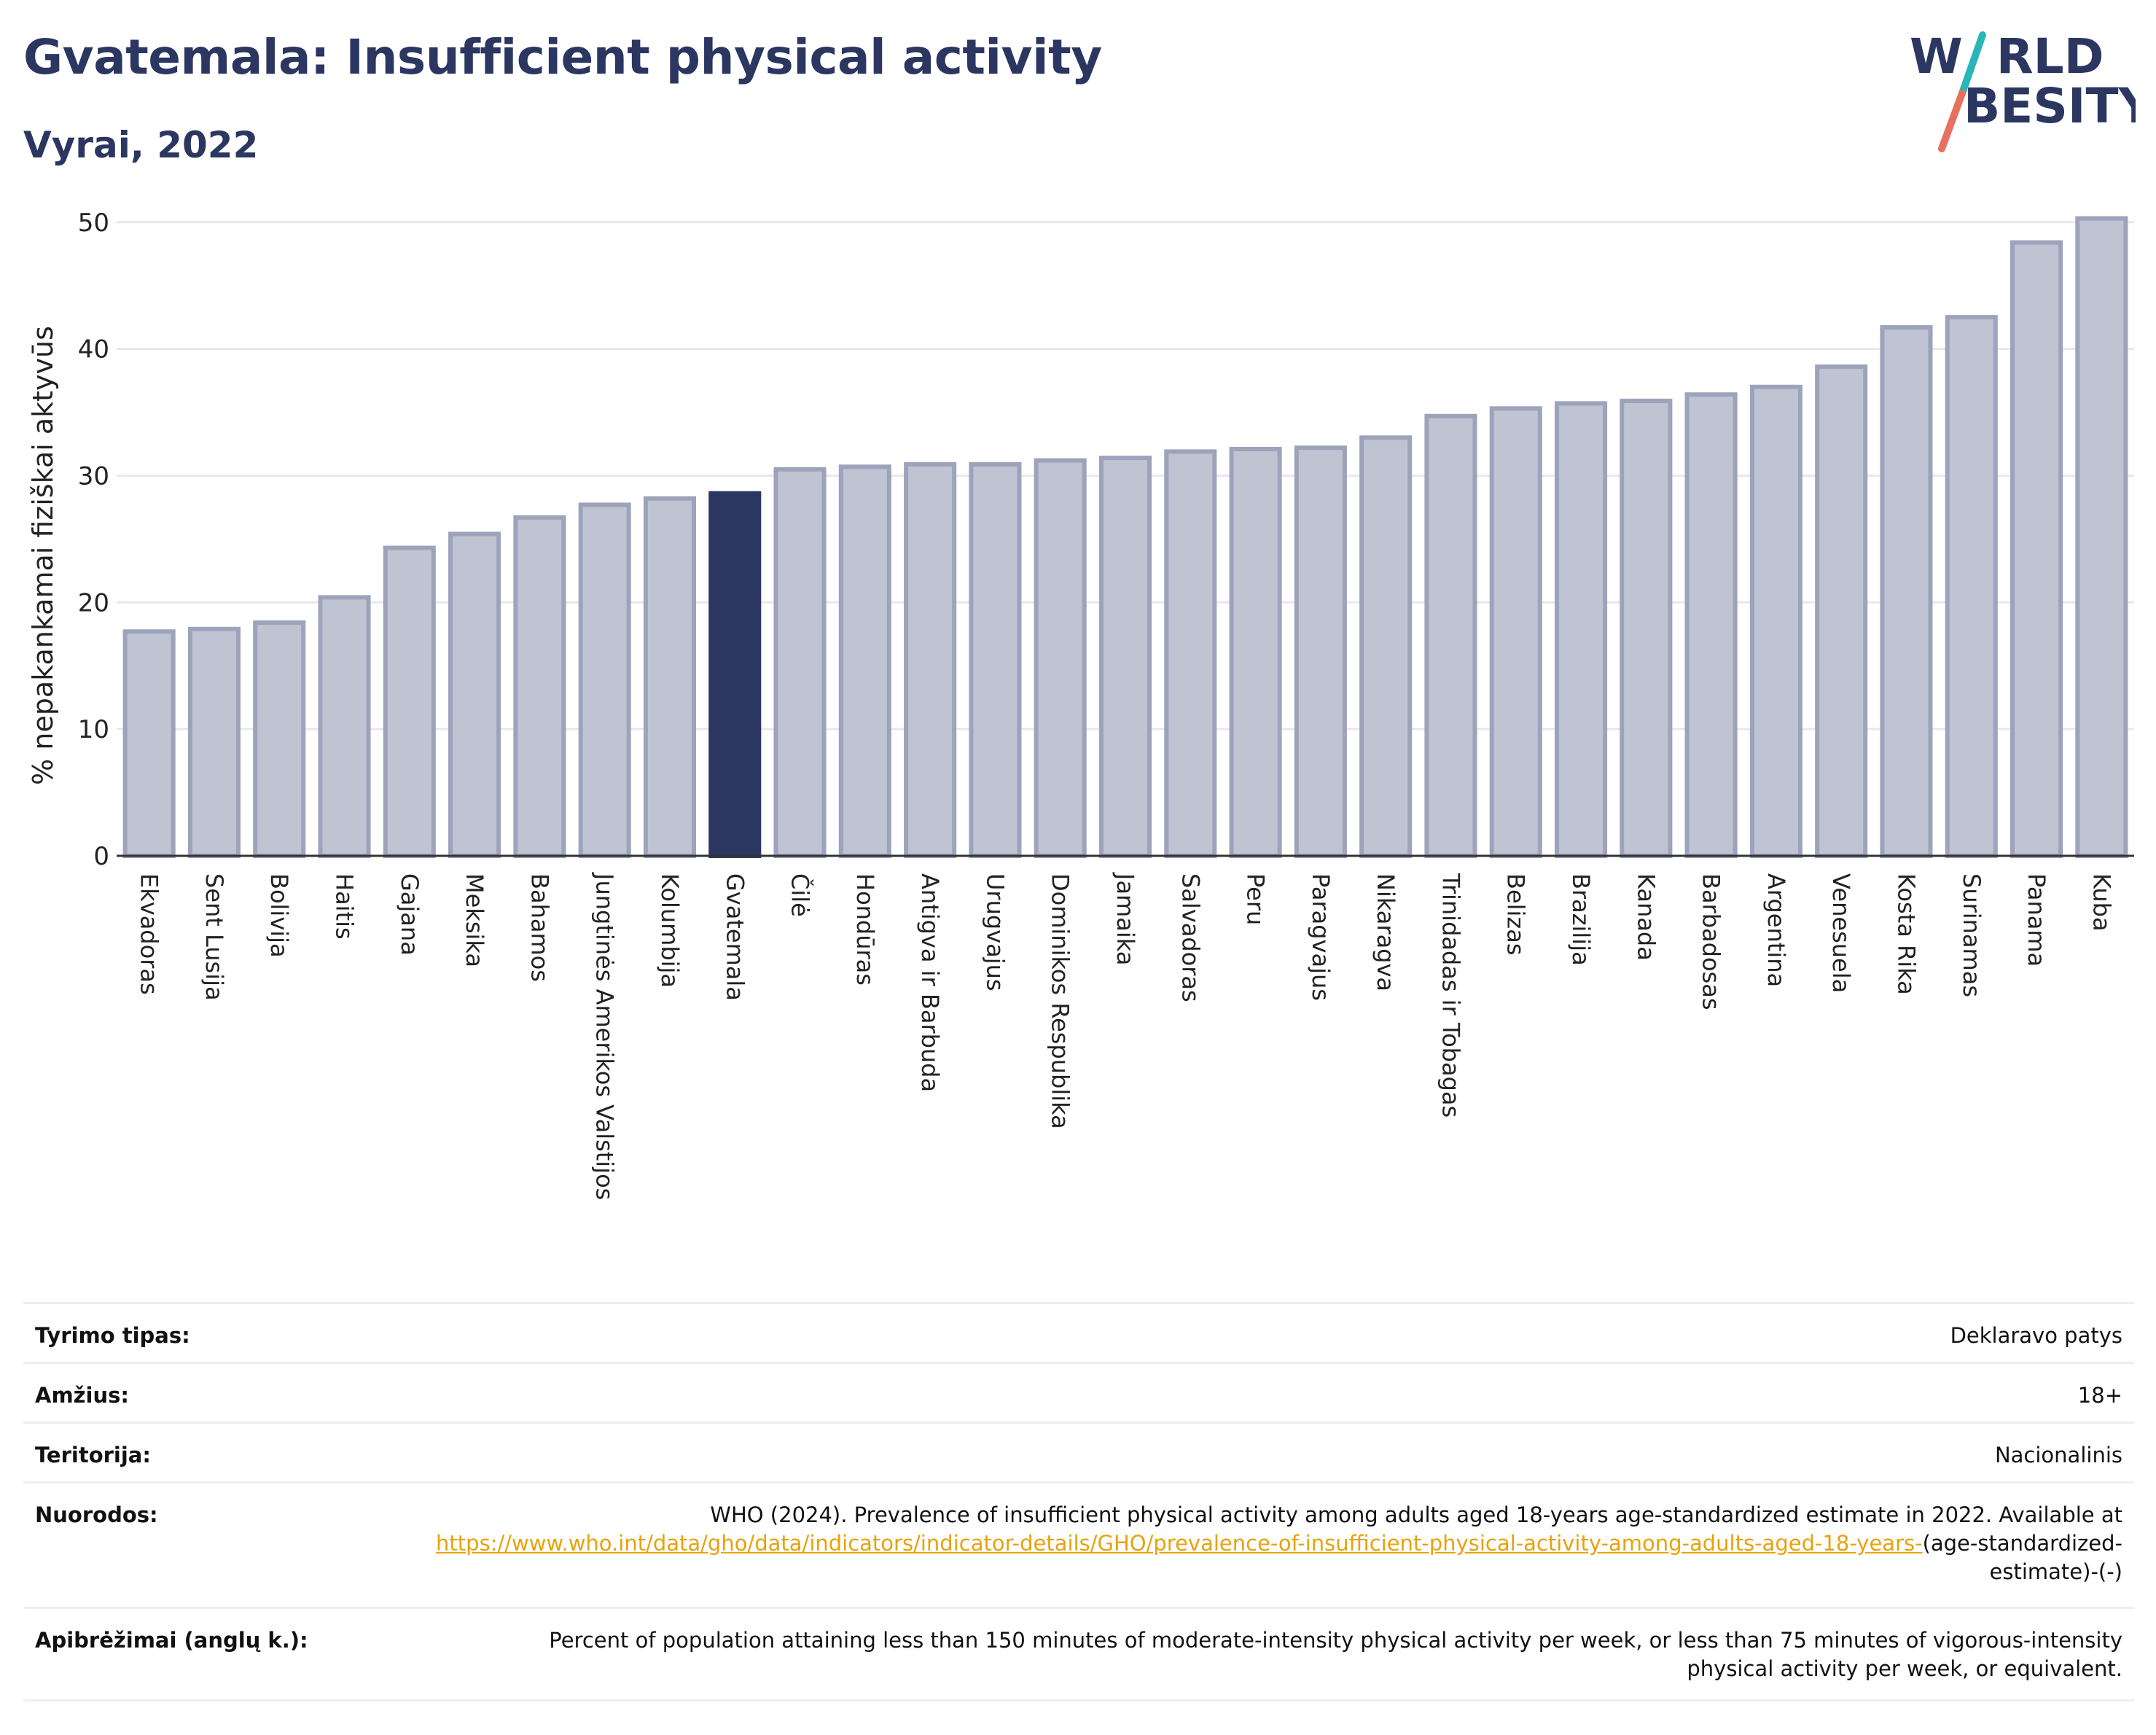 The height and width of the screenshot is (1735, 2156). What do you see at coordinates (2037, 920) in the screenshot?
I see `x-tick-label: Panama` at bounding box center [2037, 920].